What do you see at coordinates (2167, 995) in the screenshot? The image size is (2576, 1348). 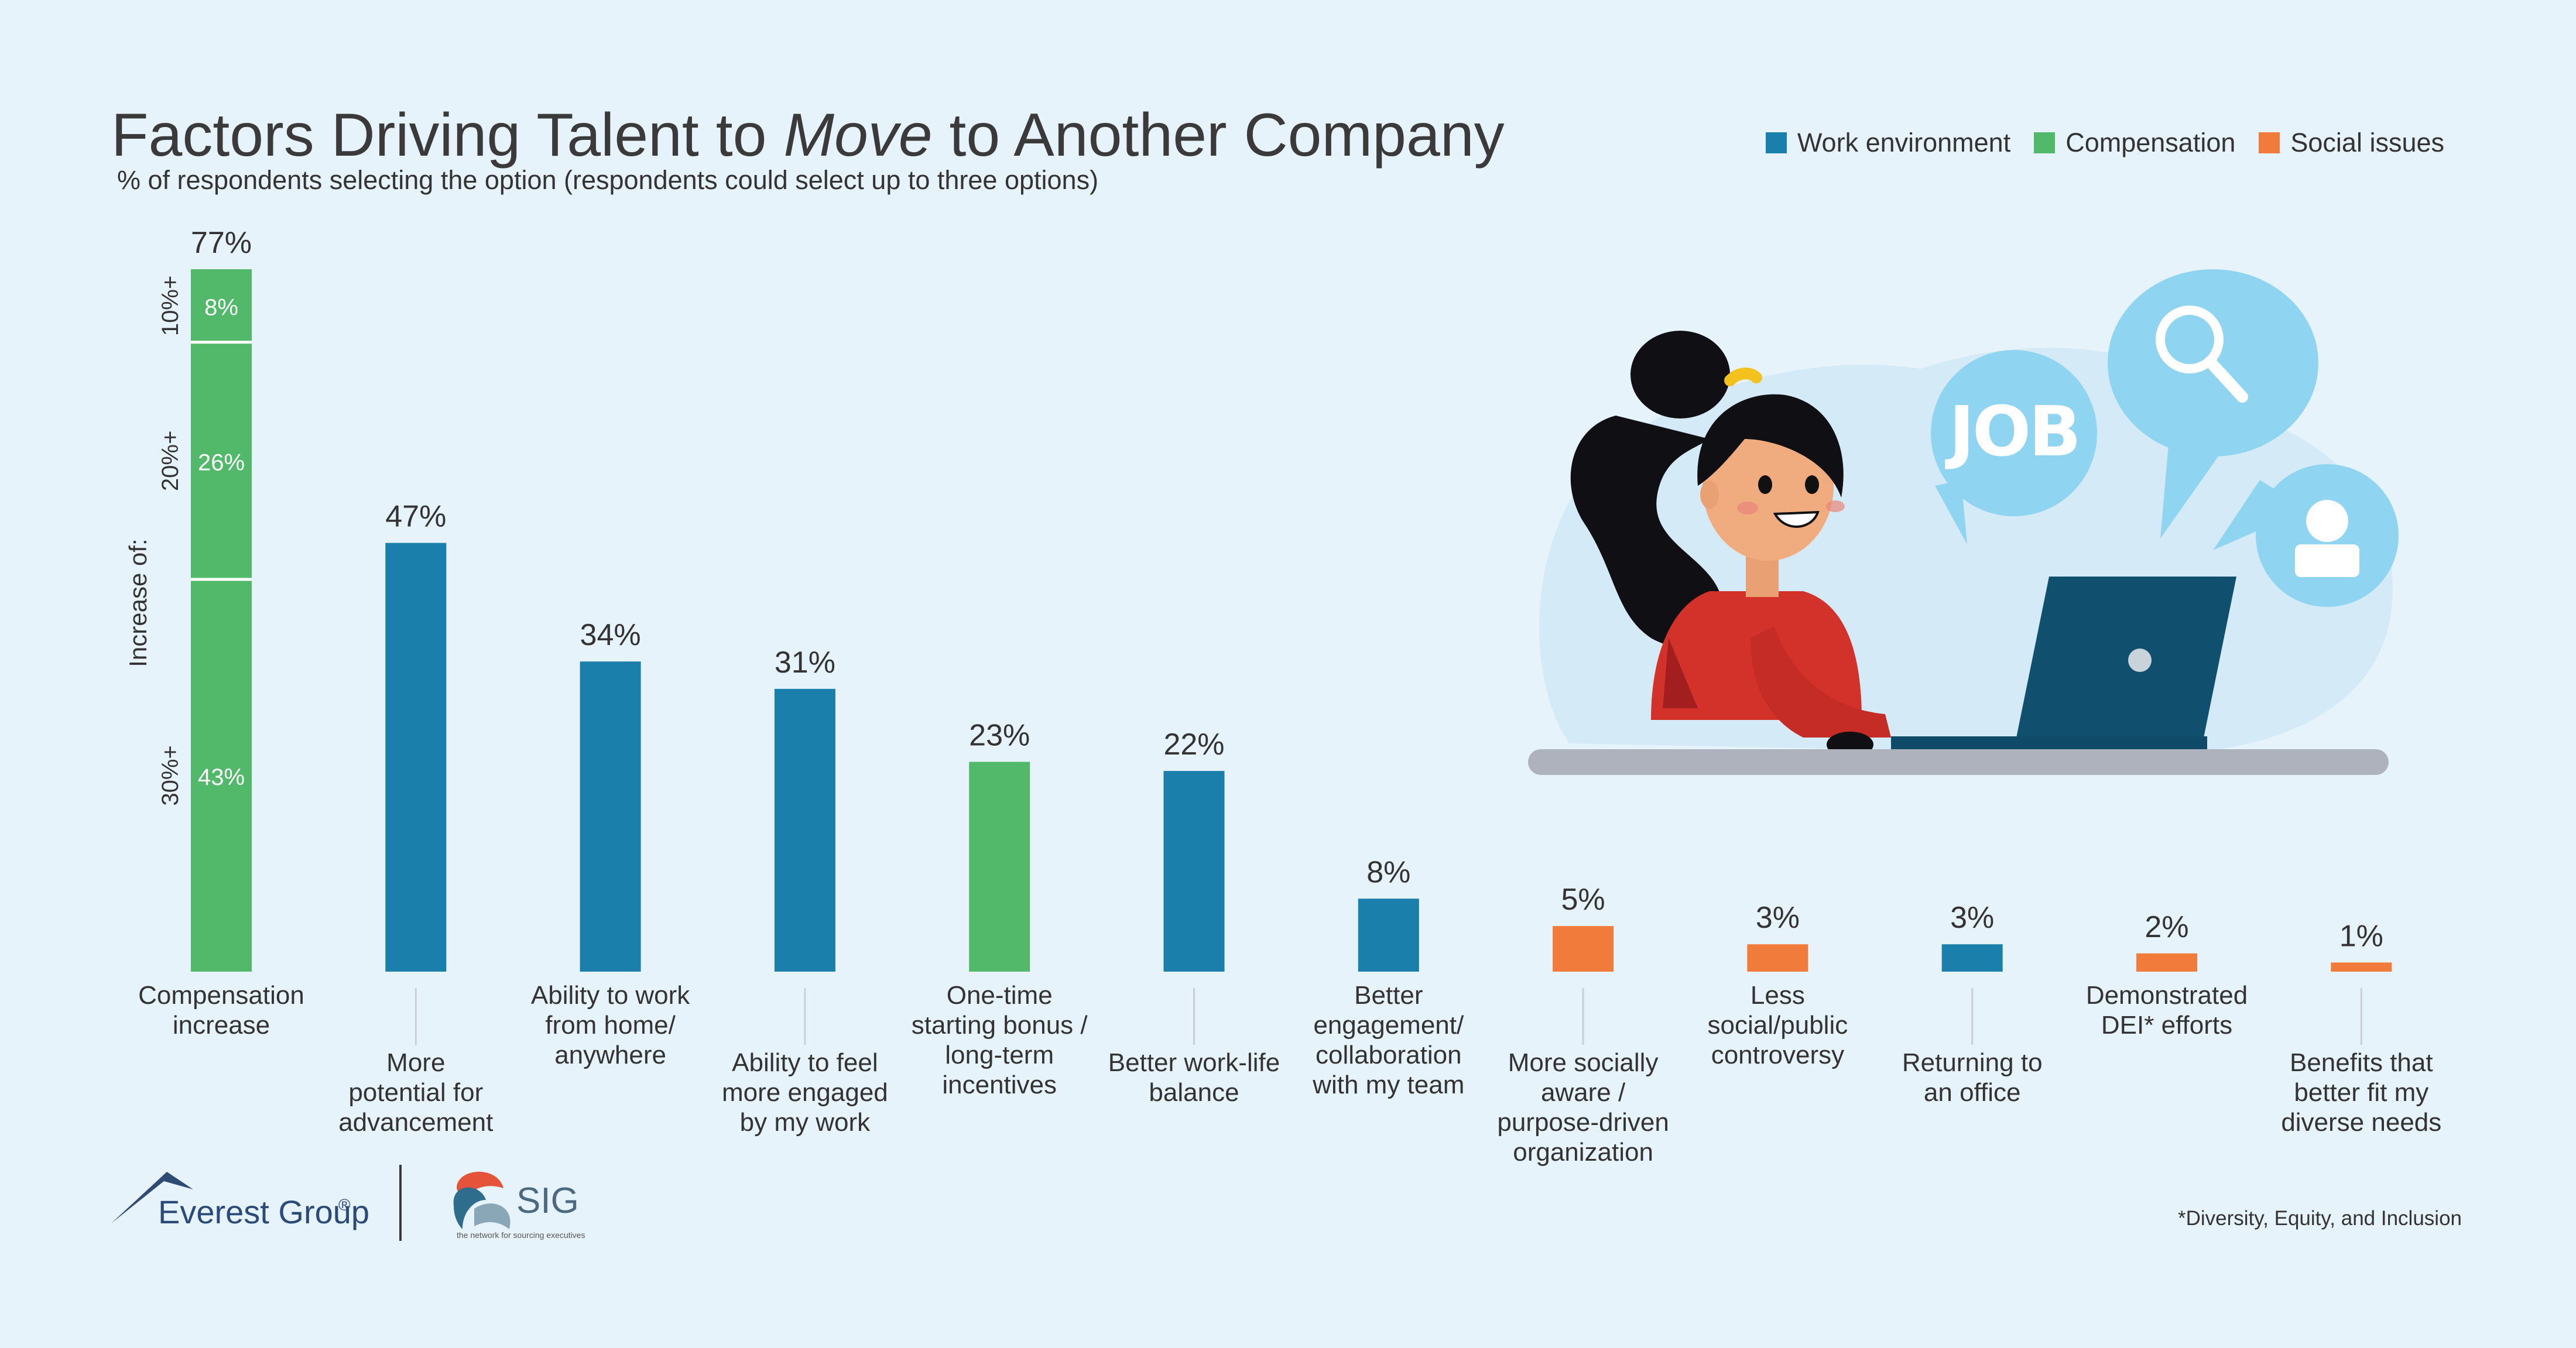 I see `category-label-11-line-1: Demonstrated` at bounding box center [2167, 995].